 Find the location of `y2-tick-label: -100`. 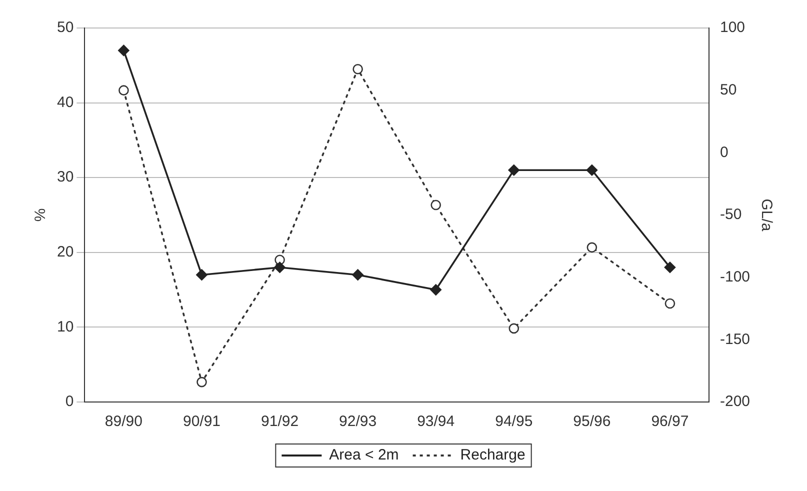

y2-tick-label: -100 is located at coordinates (735, 277).